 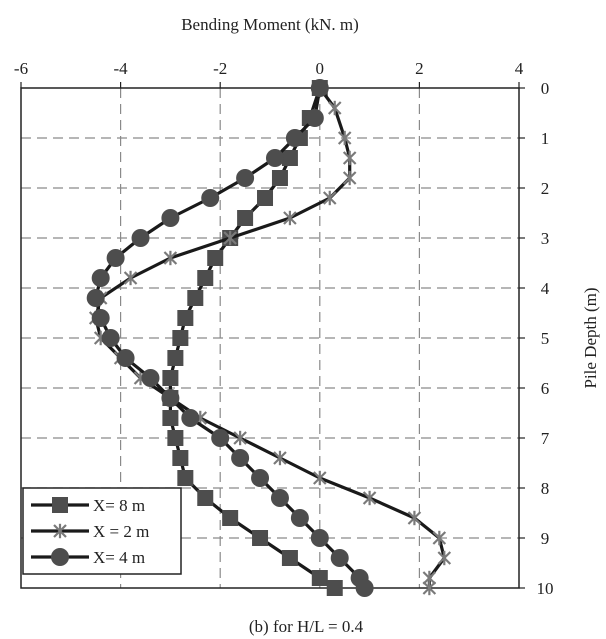 I want to click on legend: X= 8 m X = 2 m X= 4 m, so click(x=102, y=531).